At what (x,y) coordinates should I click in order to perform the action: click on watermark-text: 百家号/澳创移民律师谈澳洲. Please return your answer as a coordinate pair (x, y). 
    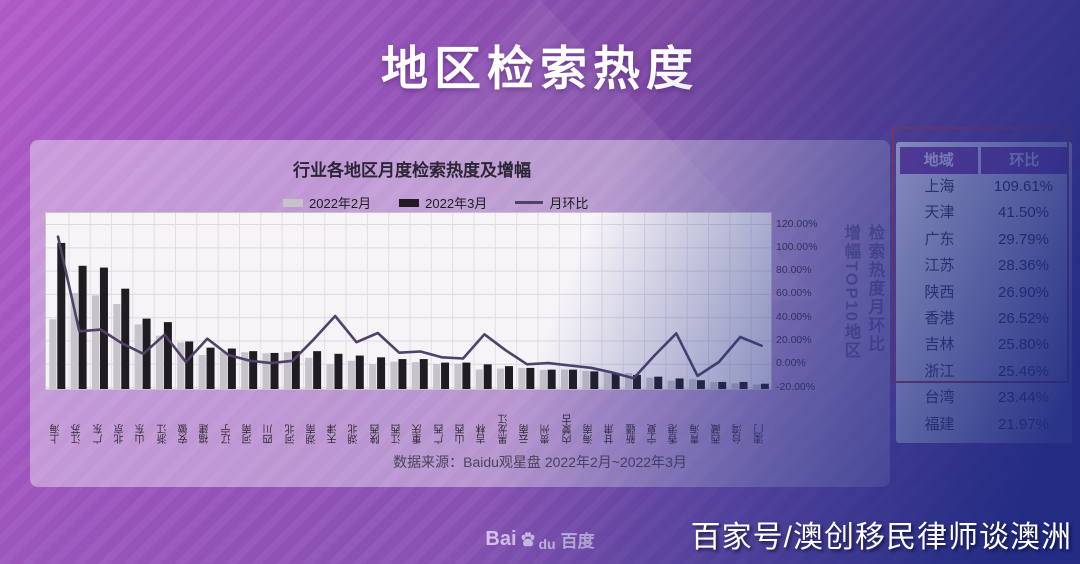
    Looking at the image, I should click on (881, 537).